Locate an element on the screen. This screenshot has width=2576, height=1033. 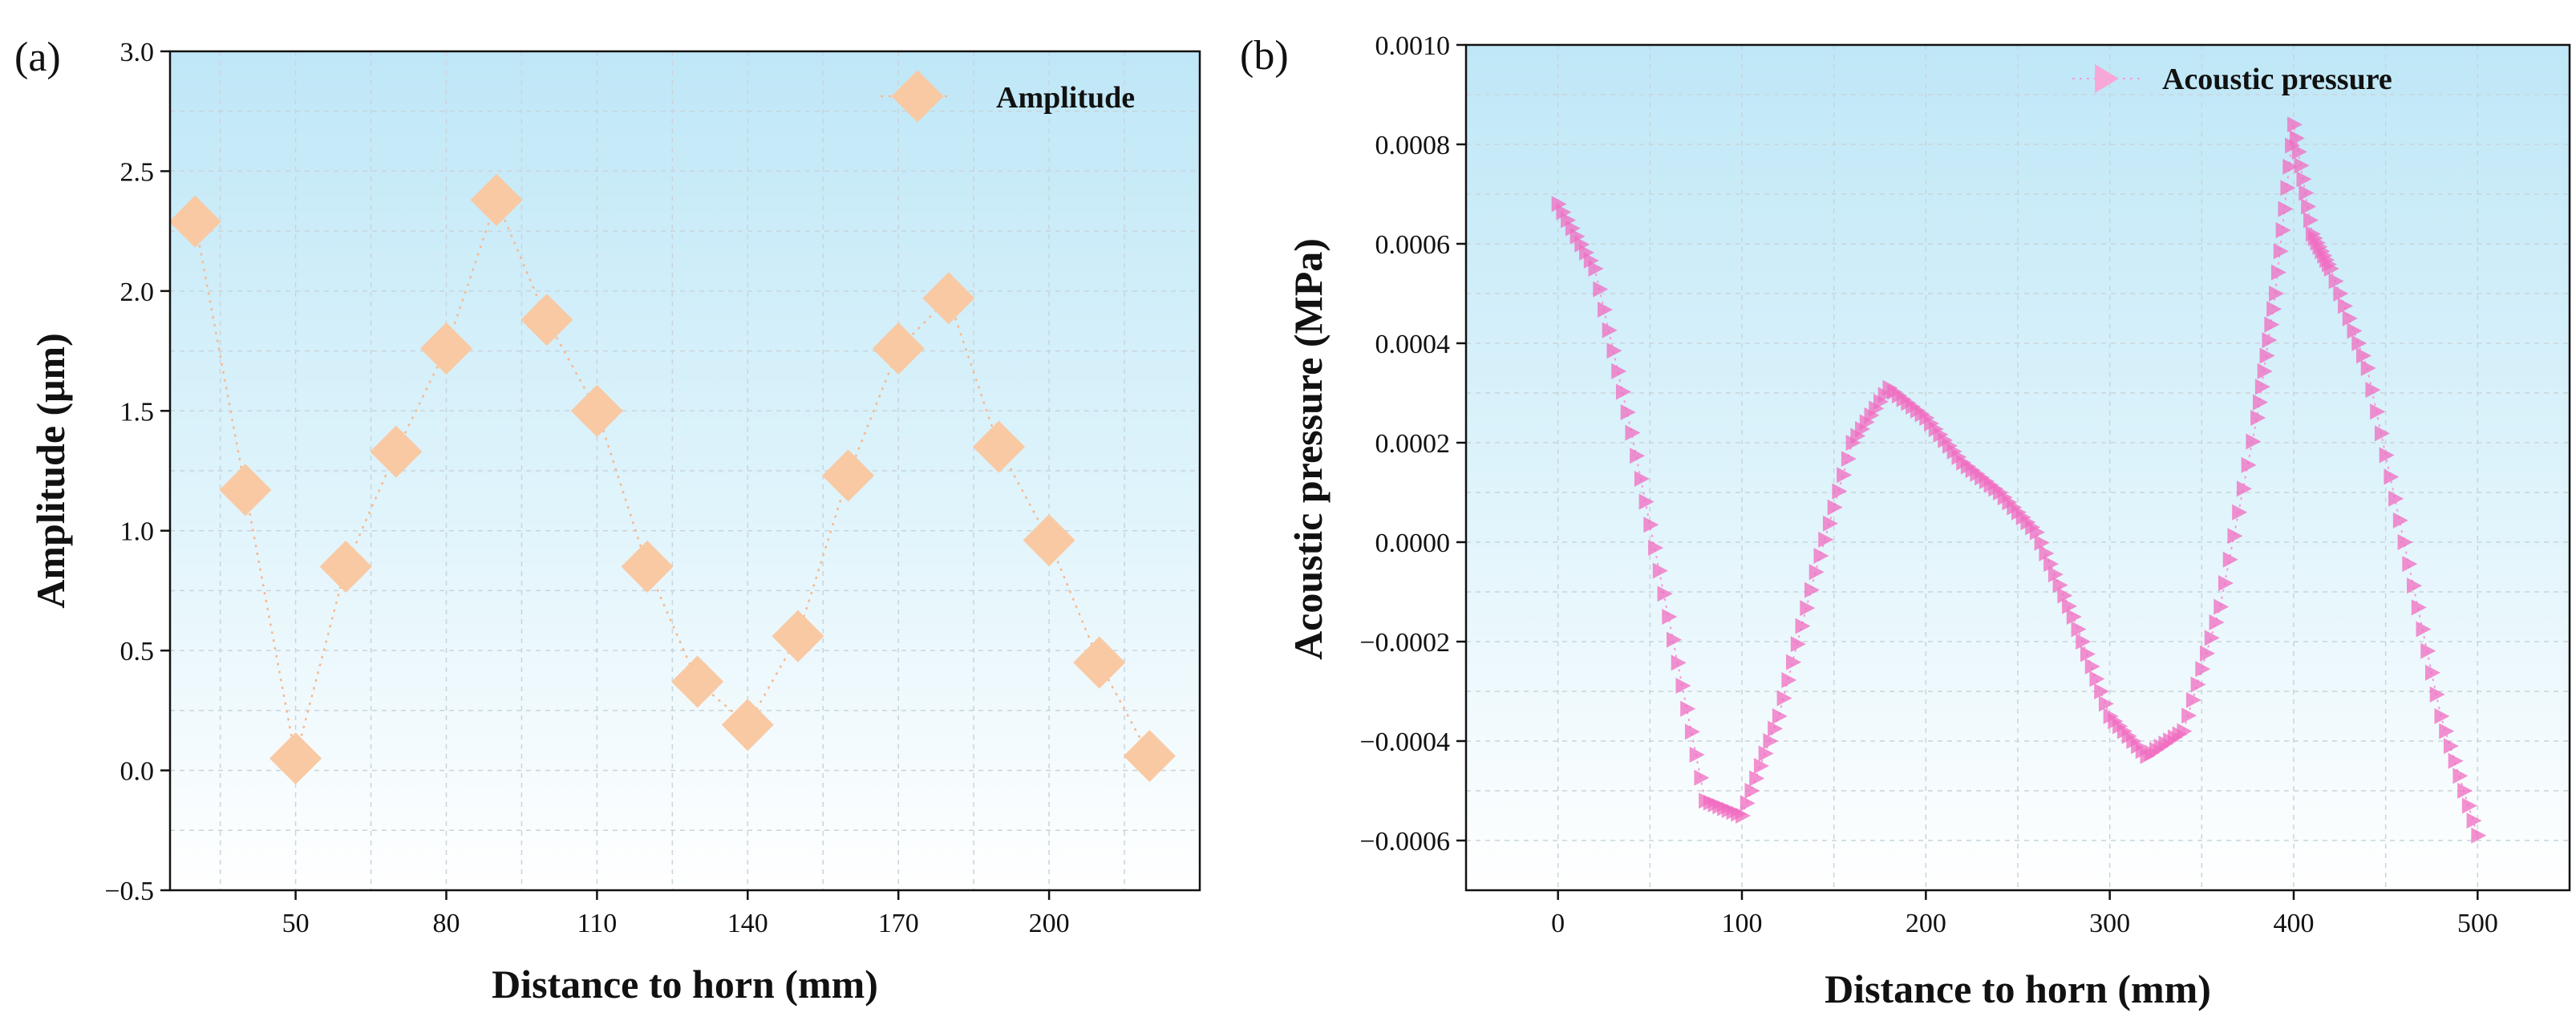
x-tick-label: 400 is located at coordinates (2294, 923).